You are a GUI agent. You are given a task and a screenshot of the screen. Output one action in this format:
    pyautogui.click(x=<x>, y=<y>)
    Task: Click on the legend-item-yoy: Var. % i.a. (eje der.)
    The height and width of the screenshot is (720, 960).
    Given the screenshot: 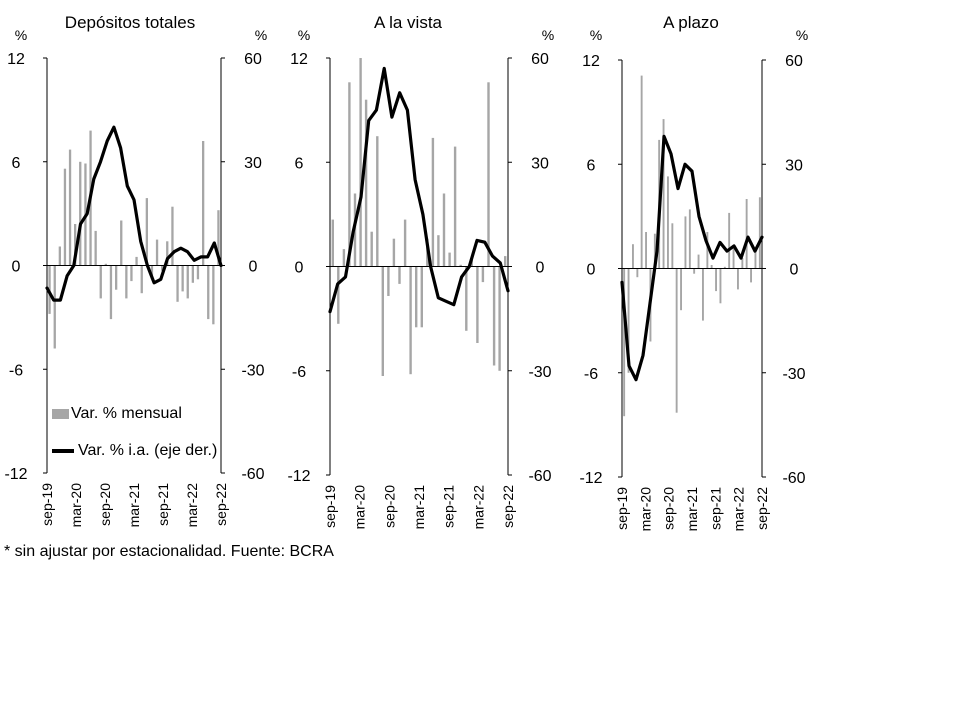 What is the action you would take?
    pyautogui.click(x=134, y=451)
    